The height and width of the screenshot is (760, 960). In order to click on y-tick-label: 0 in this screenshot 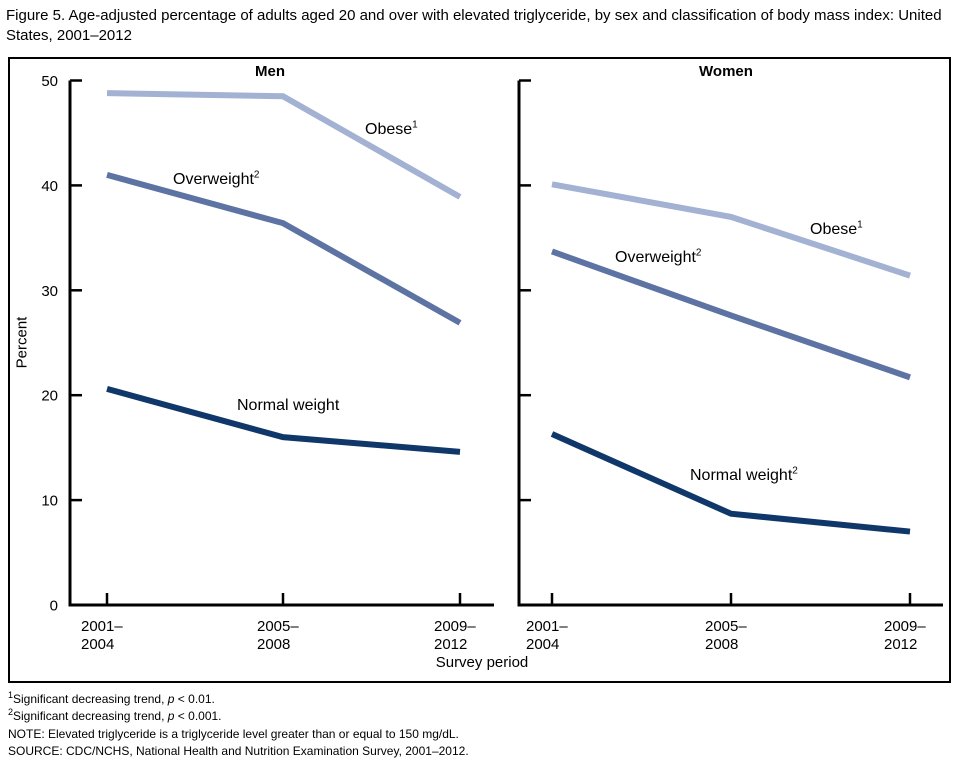, I will do `click(54, 606)`.